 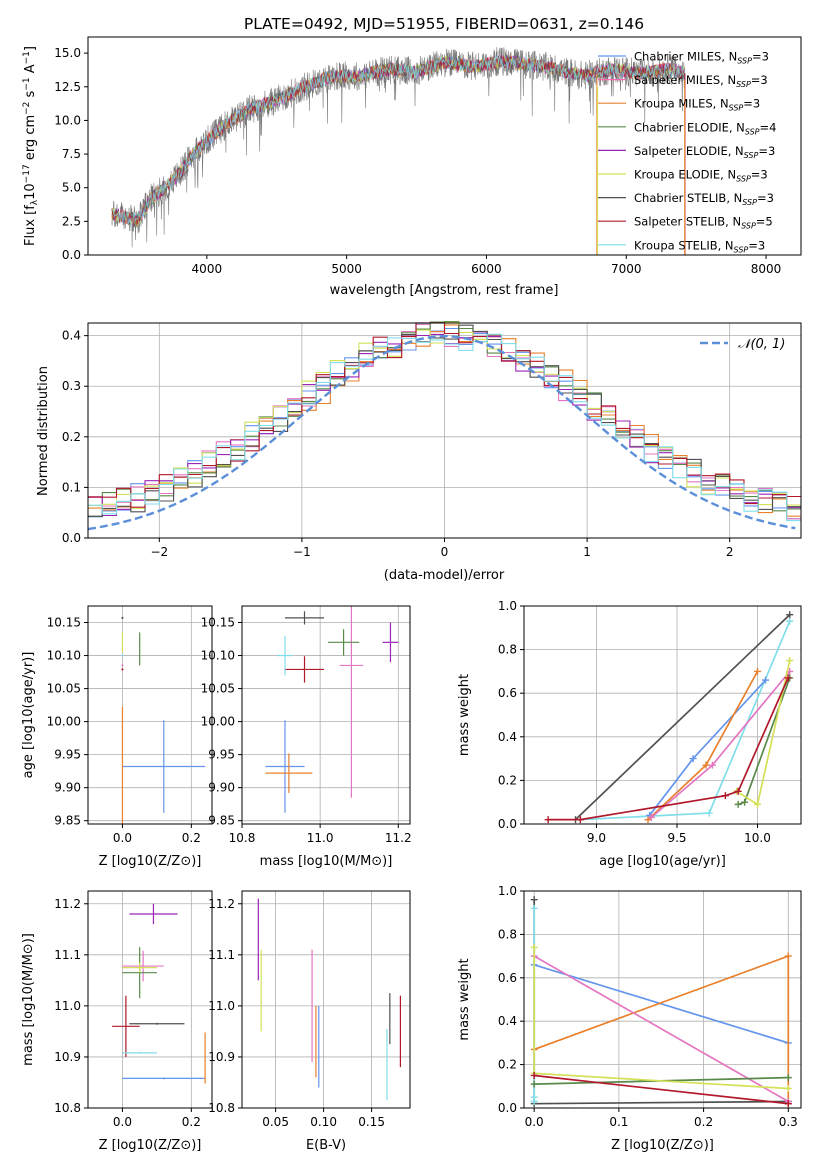 I want to click on legend-label: 𝒩(0, 1), so click(x=761, y=344).